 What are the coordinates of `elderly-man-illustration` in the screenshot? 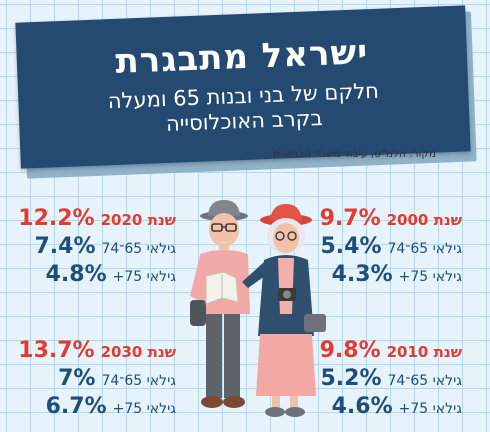 It's located at (220, 304).